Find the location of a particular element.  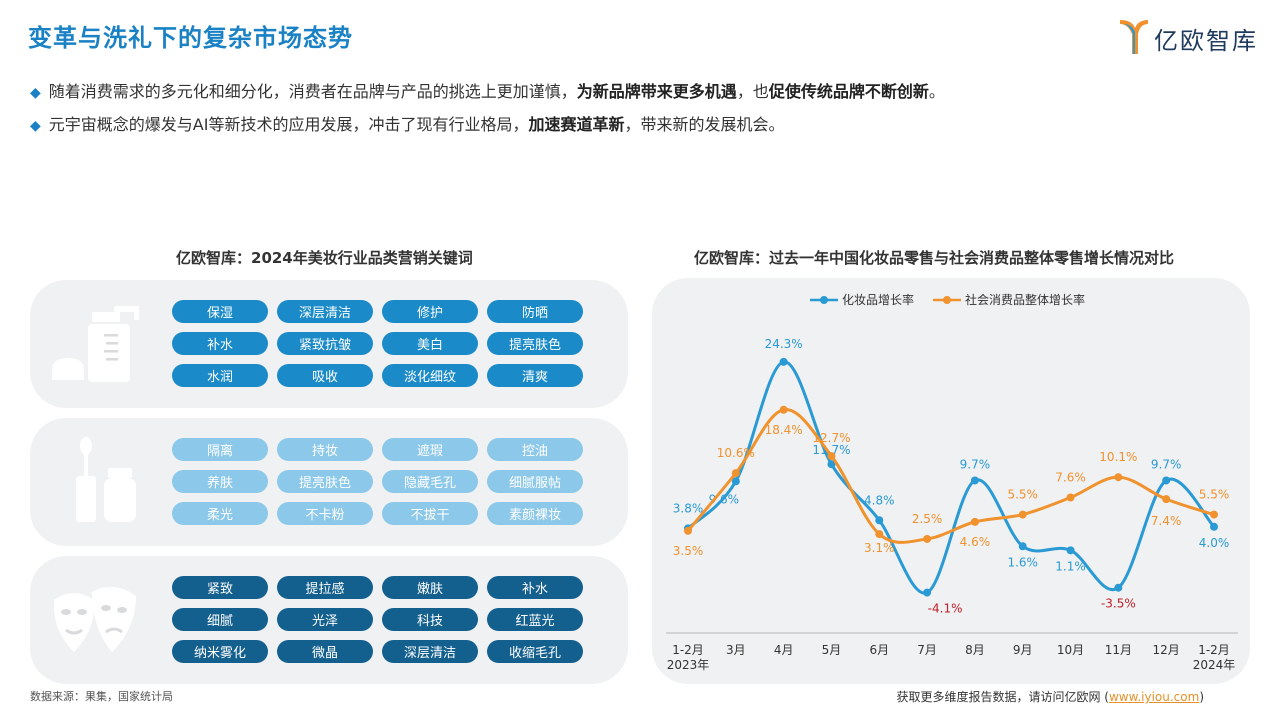

tag-grid: 隔离 持妆 遮瑕 控油 养肤 提亮肤色 隐藏毛孔 细腻服帖 柔光 不卡粉 不拔干 素颜裸妆 is located at coordinates (377, 481).